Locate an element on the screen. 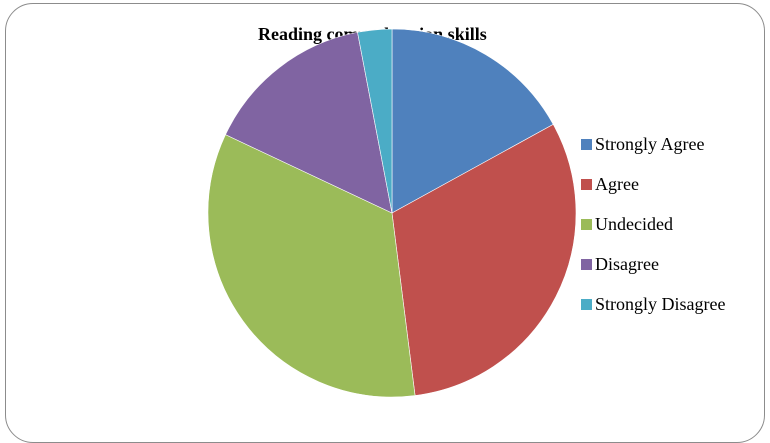 The height and width of the screenshot is (443, 770). legend-item-strongly-disagree: Strongly Disagree is located at coordinates (653, 304).